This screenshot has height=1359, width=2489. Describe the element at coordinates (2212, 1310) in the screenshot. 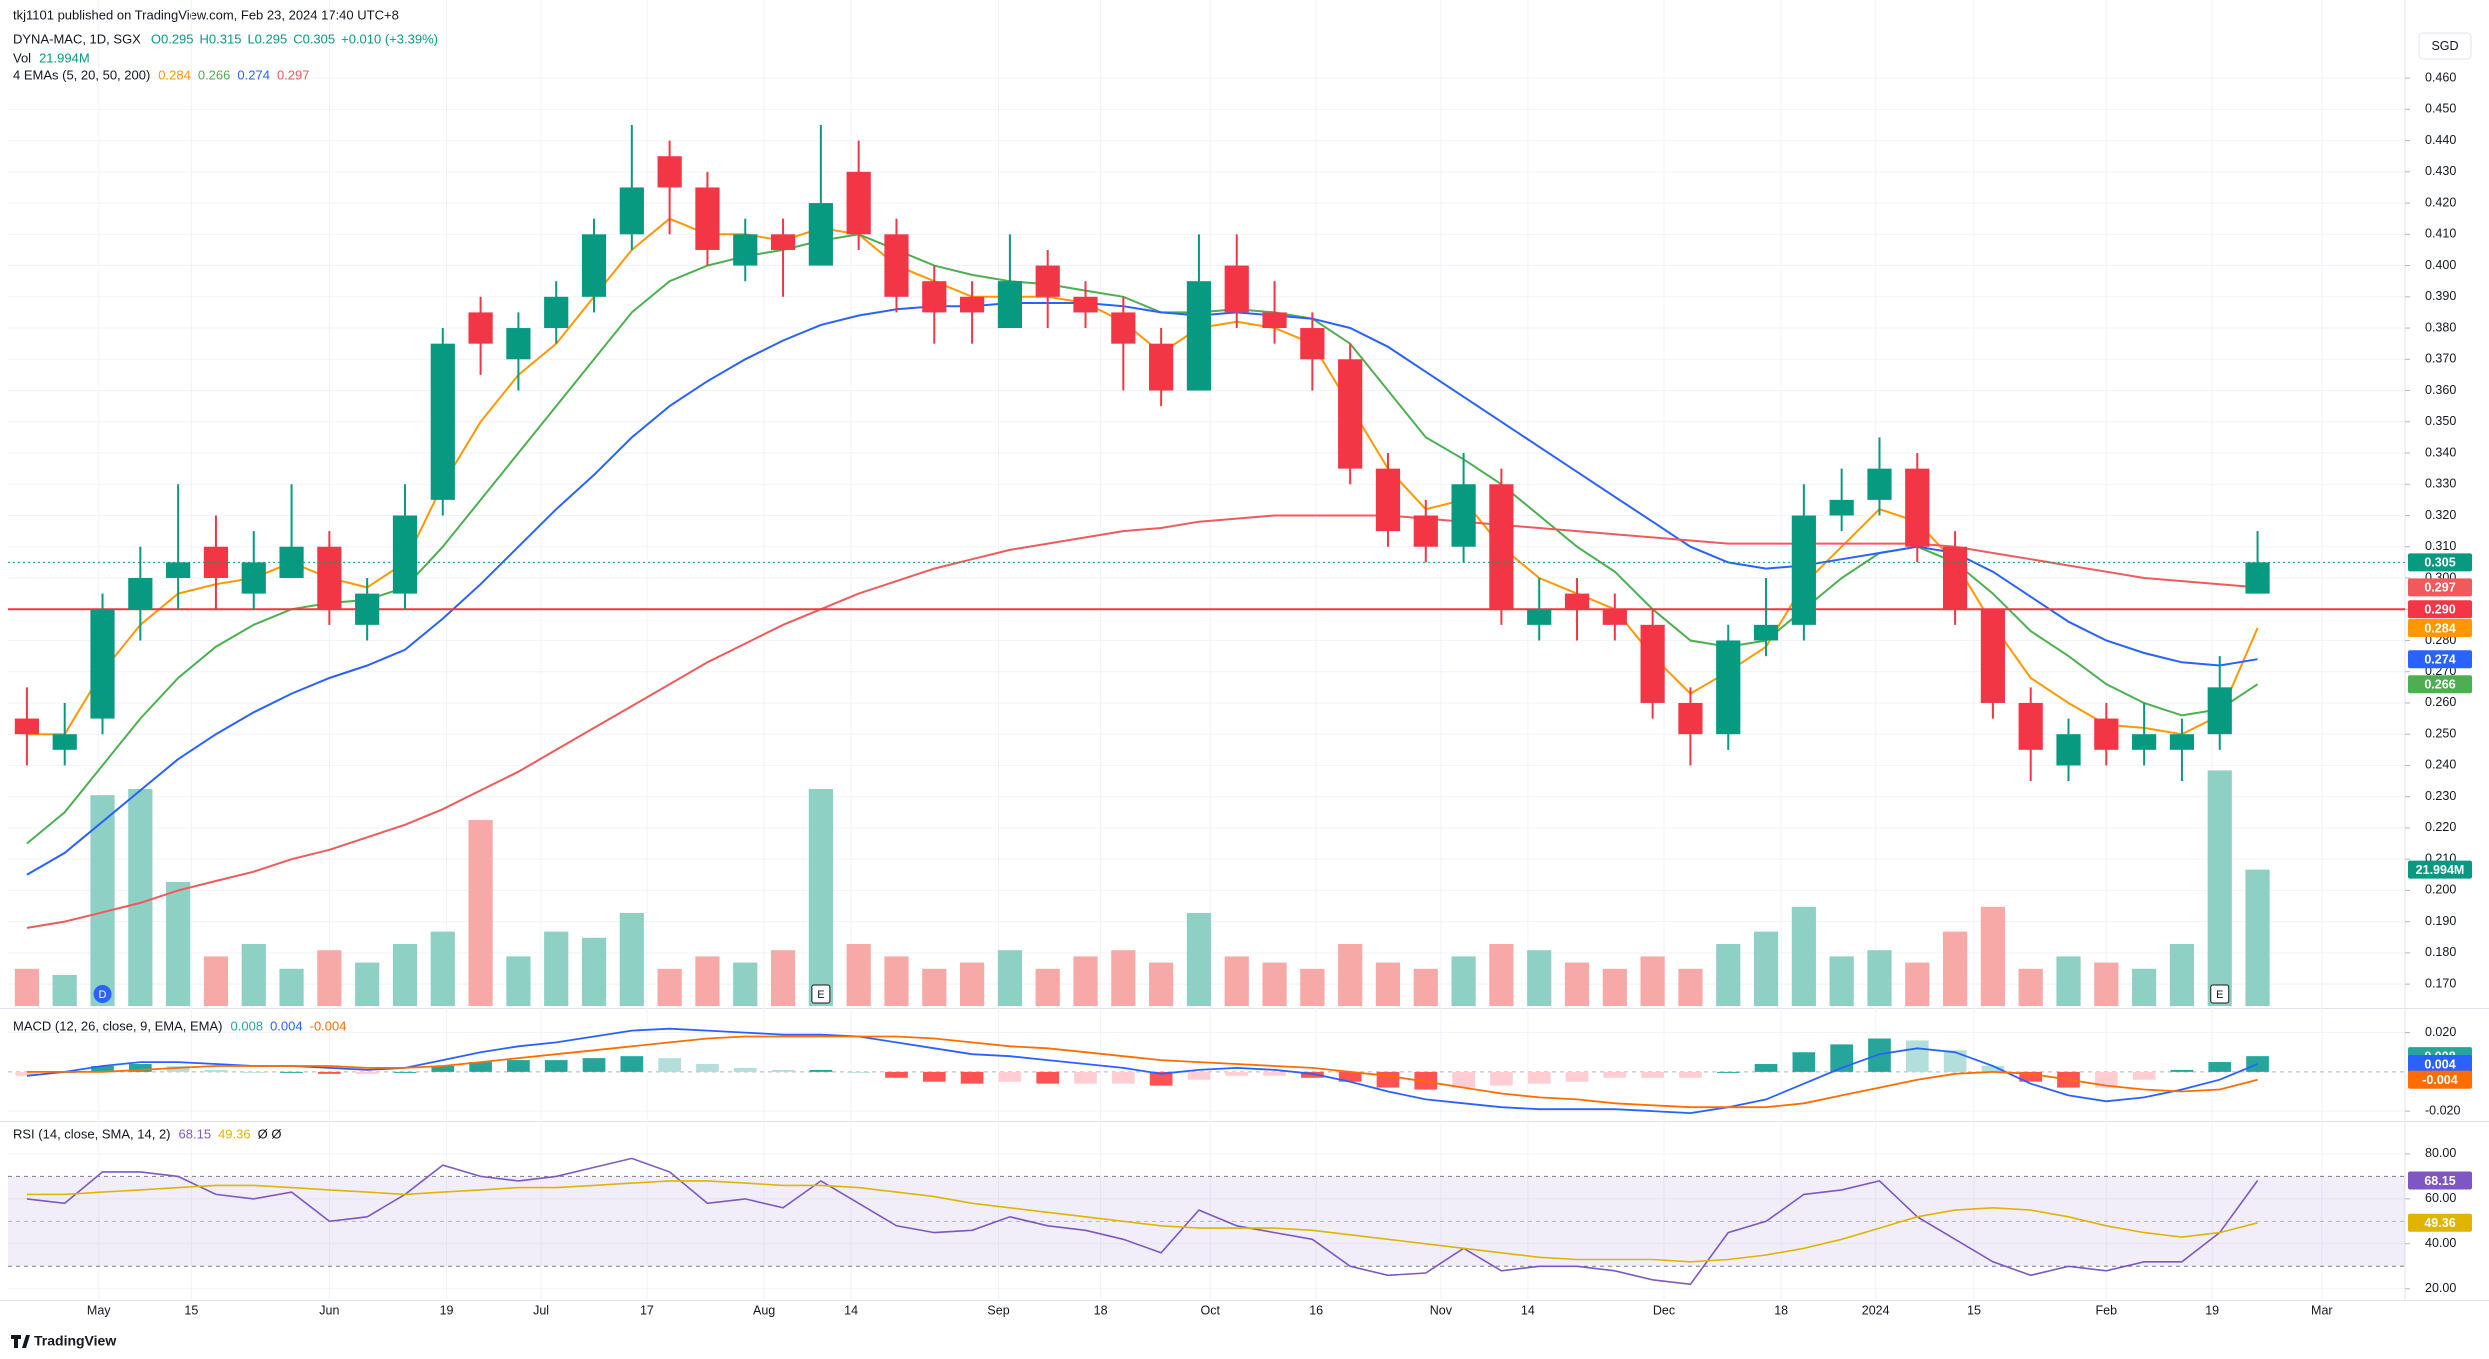

I see `x-tick-label: 19` at that location.